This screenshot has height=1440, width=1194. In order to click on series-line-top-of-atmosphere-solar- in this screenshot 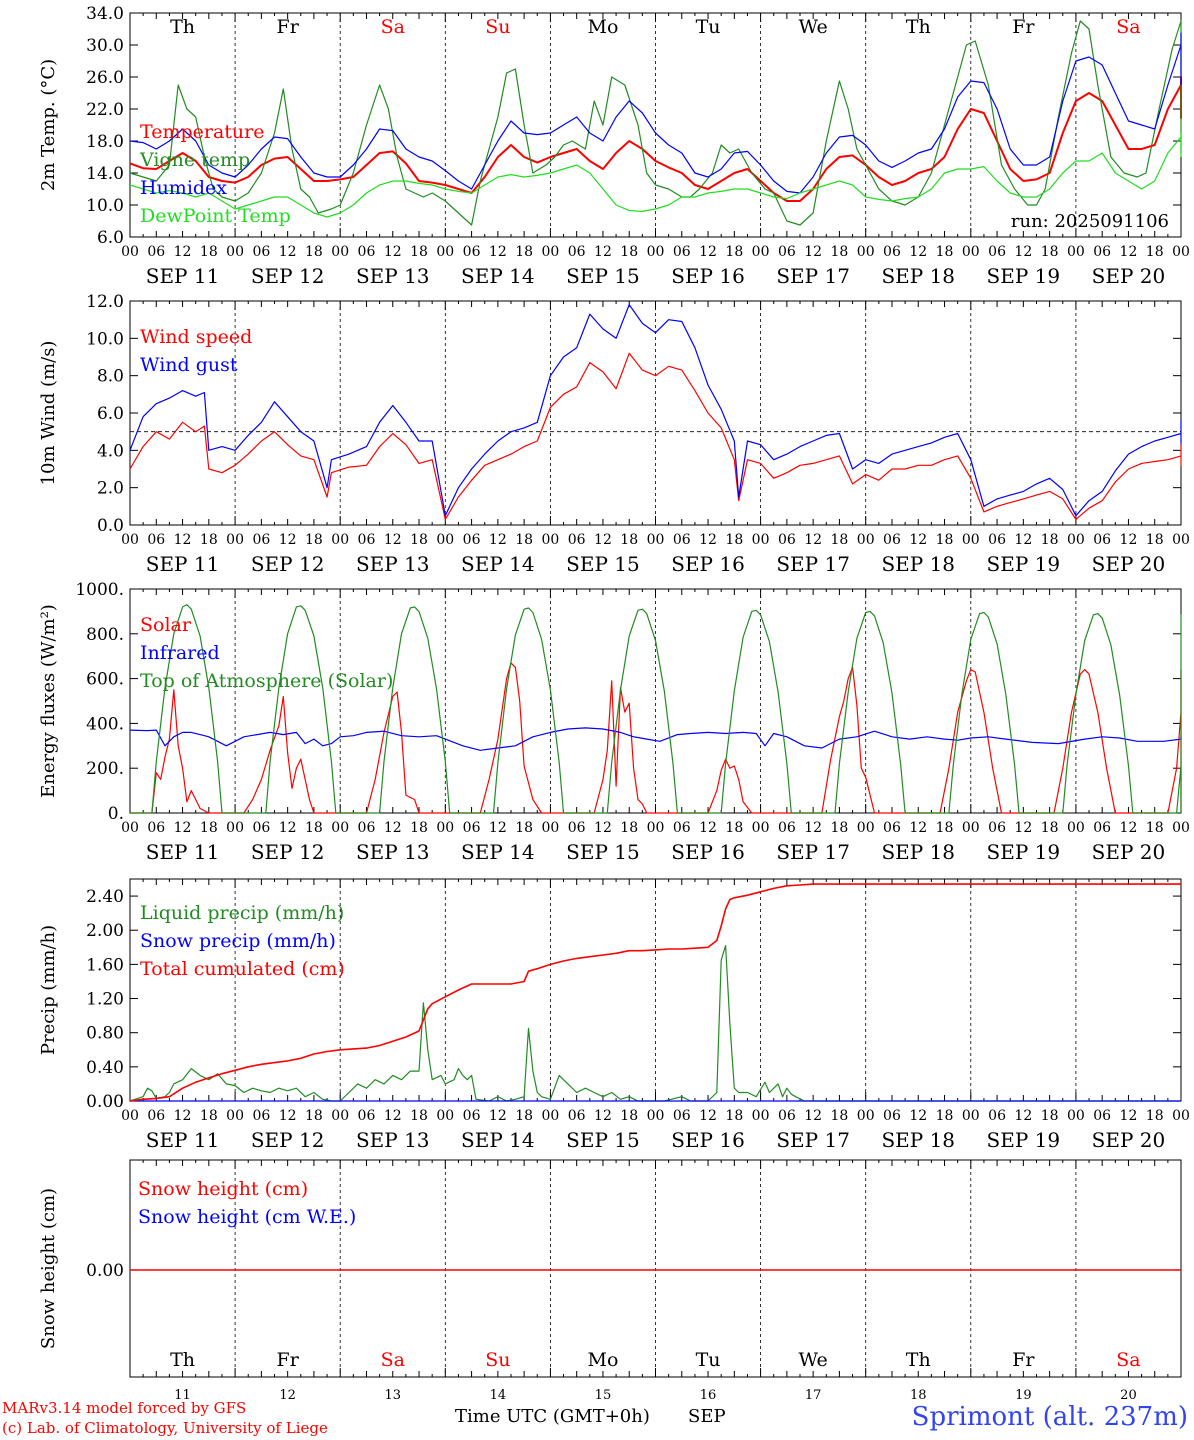, I will do `click(656, 709)`.